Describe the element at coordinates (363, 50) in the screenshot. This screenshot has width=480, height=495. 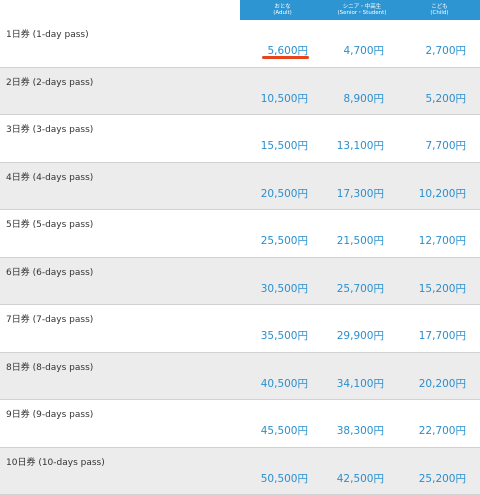
I see `senior-price: 4,700円` at that location.